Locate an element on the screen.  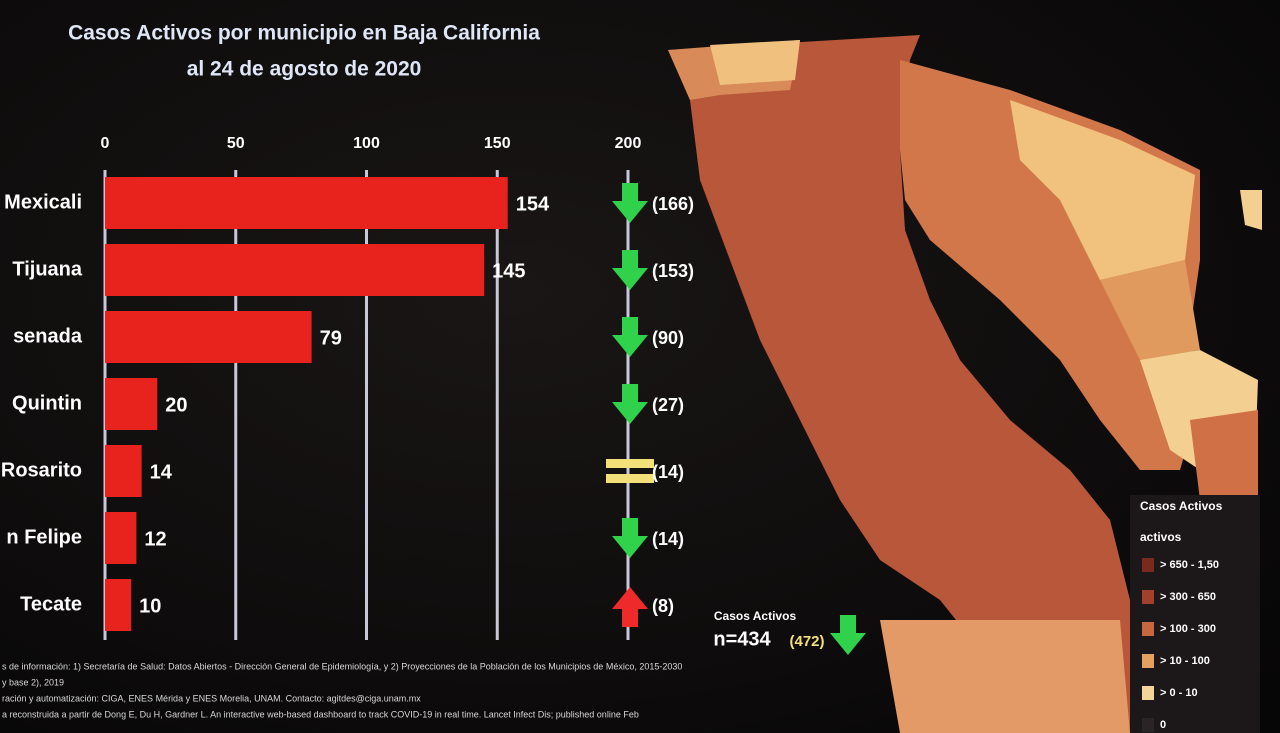
map-legend-subtitle: activos is located at coordinates (1161, 537).